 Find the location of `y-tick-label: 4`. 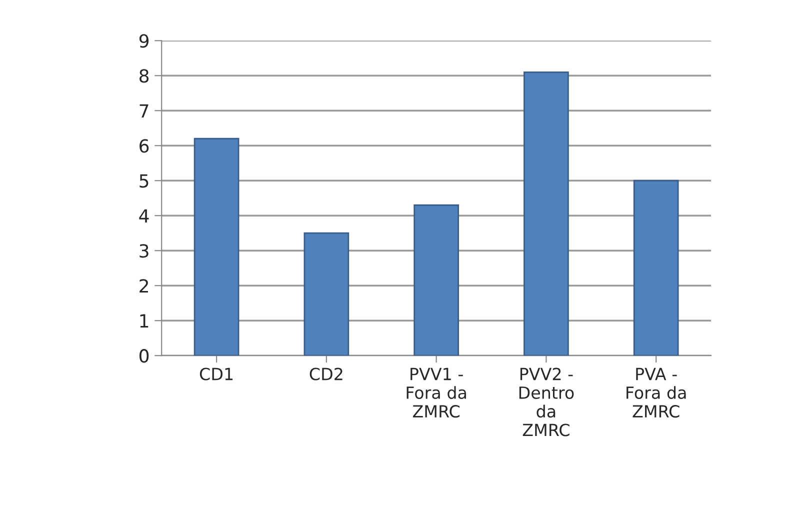

y-tick-label: 4 is located at coordinates (144, 215).